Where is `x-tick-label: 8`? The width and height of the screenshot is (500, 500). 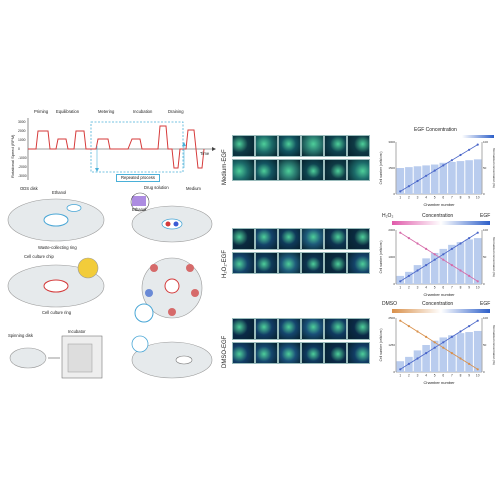
x-tick-label: 8 is located at coordinates (461, 288).